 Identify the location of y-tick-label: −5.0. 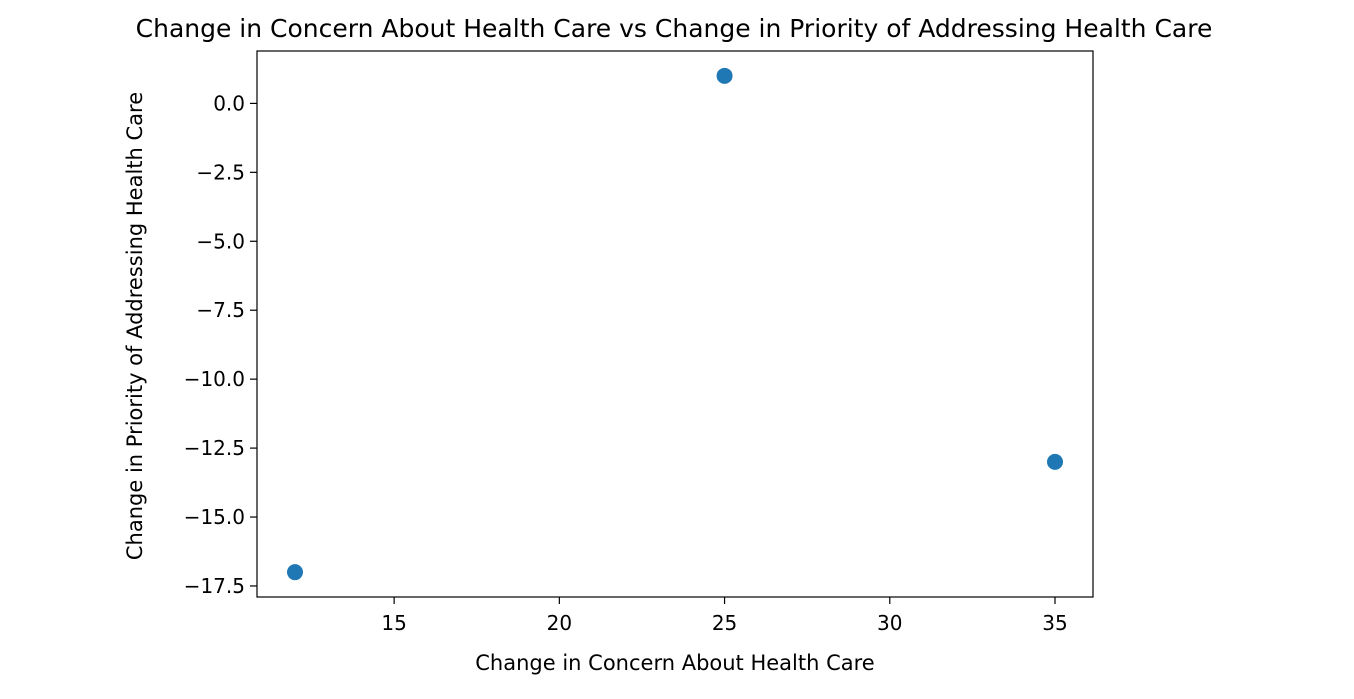
(220, 241).